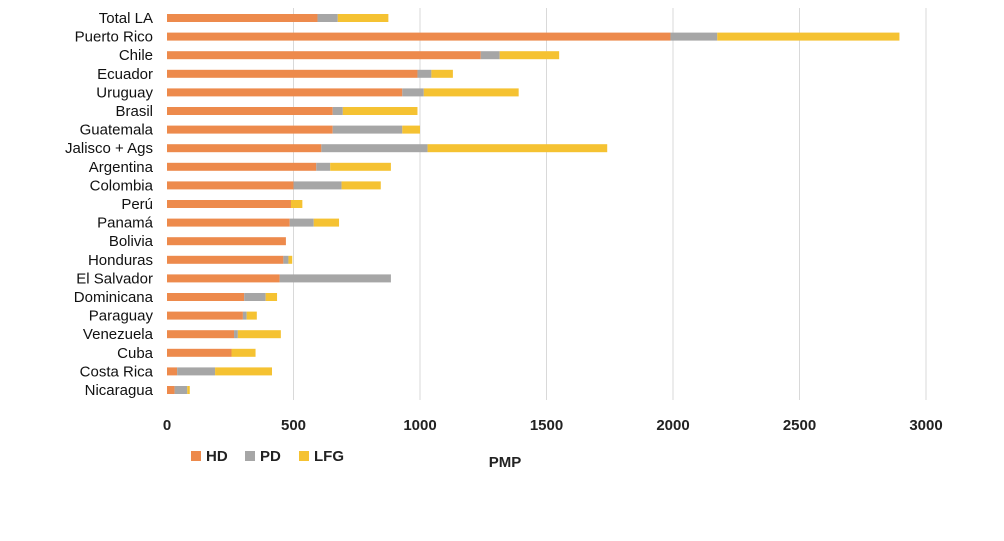 Image resolution: width=1004 pixels, height=541 pixels. What do you see at coordinates (293, 425) in the screenshot?
I see `x-tick-label: 500` at bounding box center [293, 425].